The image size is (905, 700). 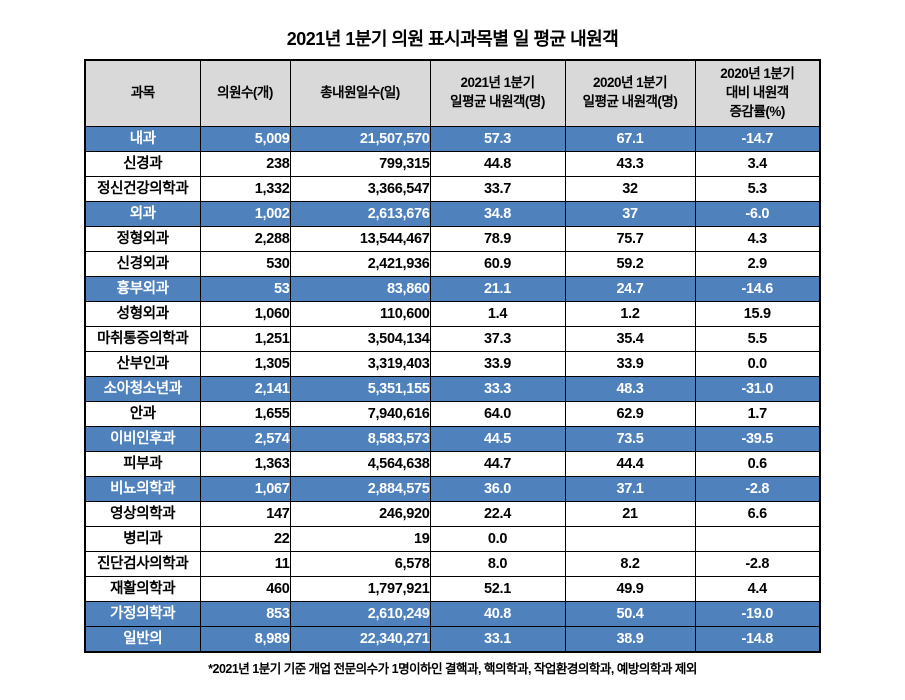 I want to click on cell-clinic-count: 5,009, so click(x=245, y=138).